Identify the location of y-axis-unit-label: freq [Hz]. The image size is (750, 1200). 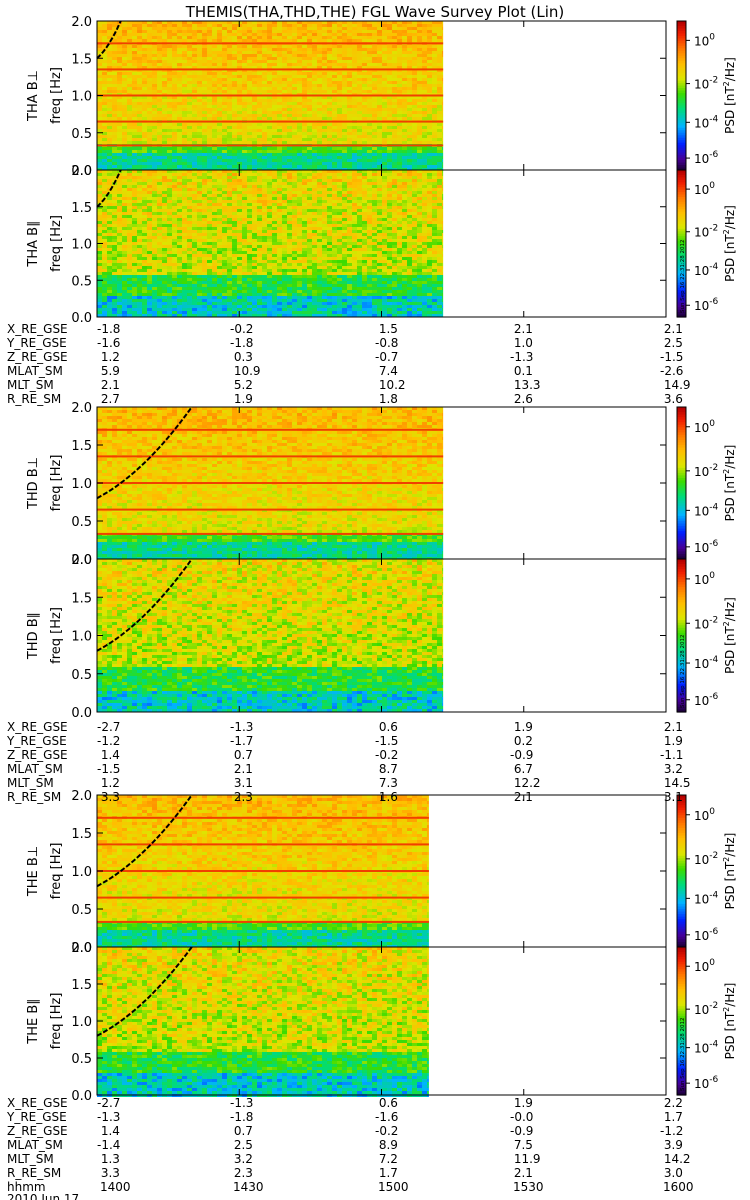
(56, 1021).